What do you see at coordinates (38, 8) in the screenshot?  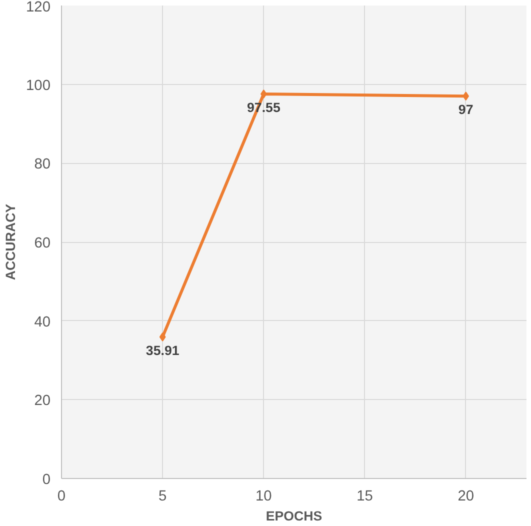 I see `y-tick-label: 120` at bounding box center [38, 8].